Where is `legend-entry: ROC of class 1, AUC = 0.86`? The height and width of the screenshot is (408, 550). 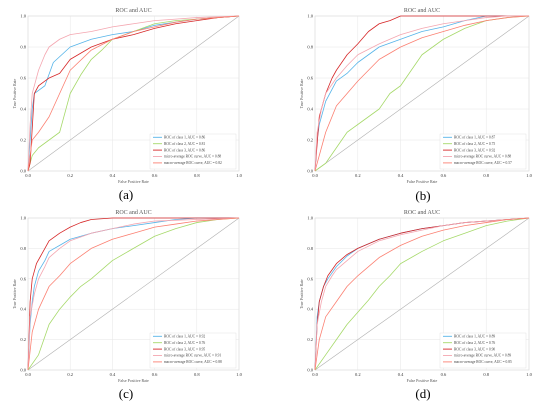
legend-entry: ROC of class 1, AUC = 0.86 is located at coordinates (184, 138).